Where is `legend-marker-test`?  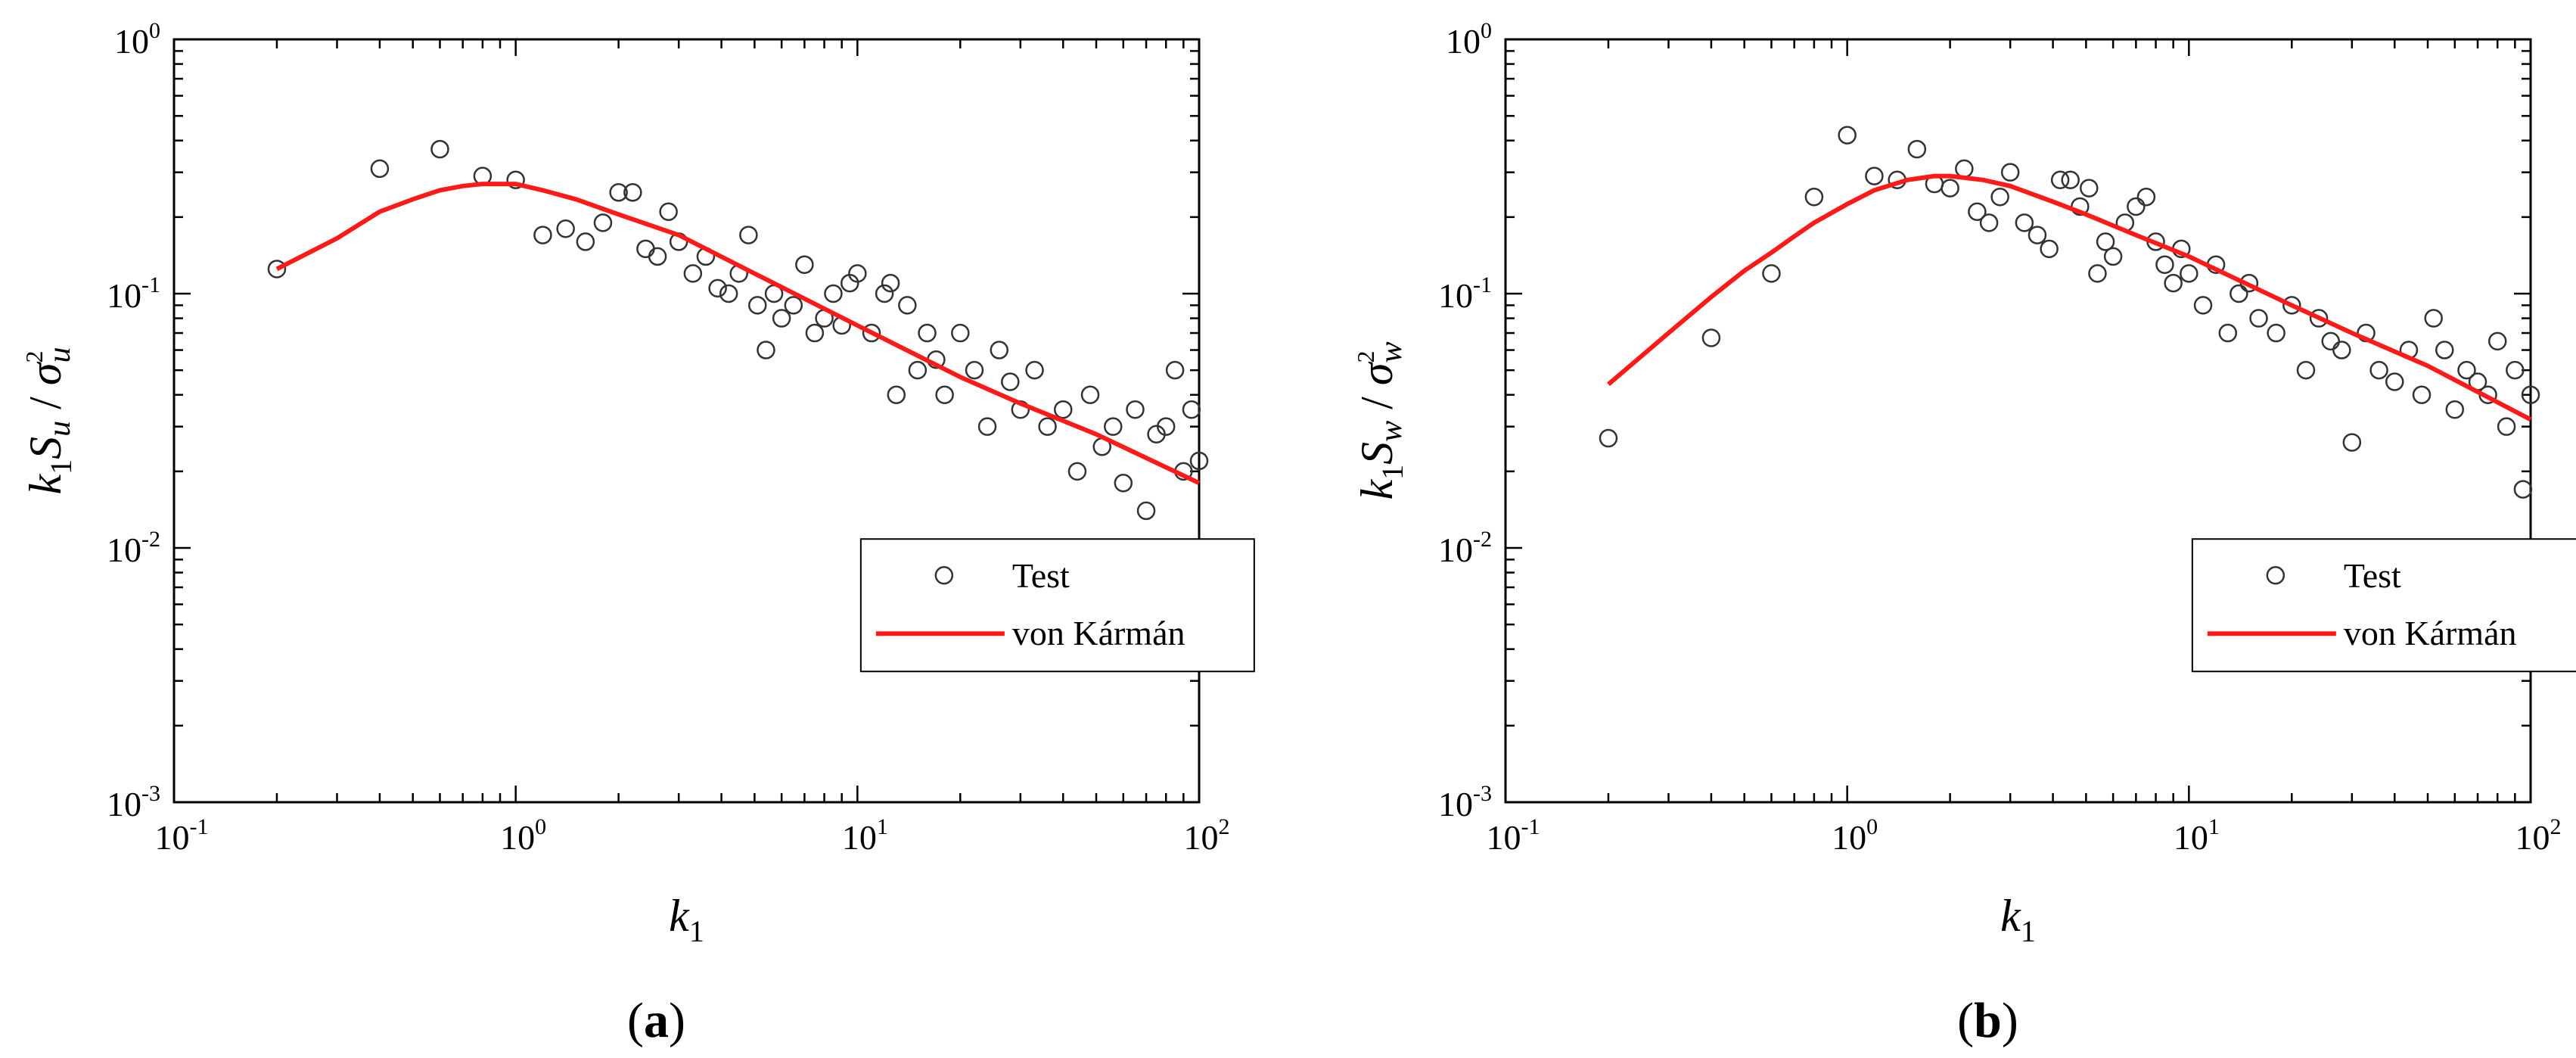
legend-marker-test is located at coordinates (944, 575).